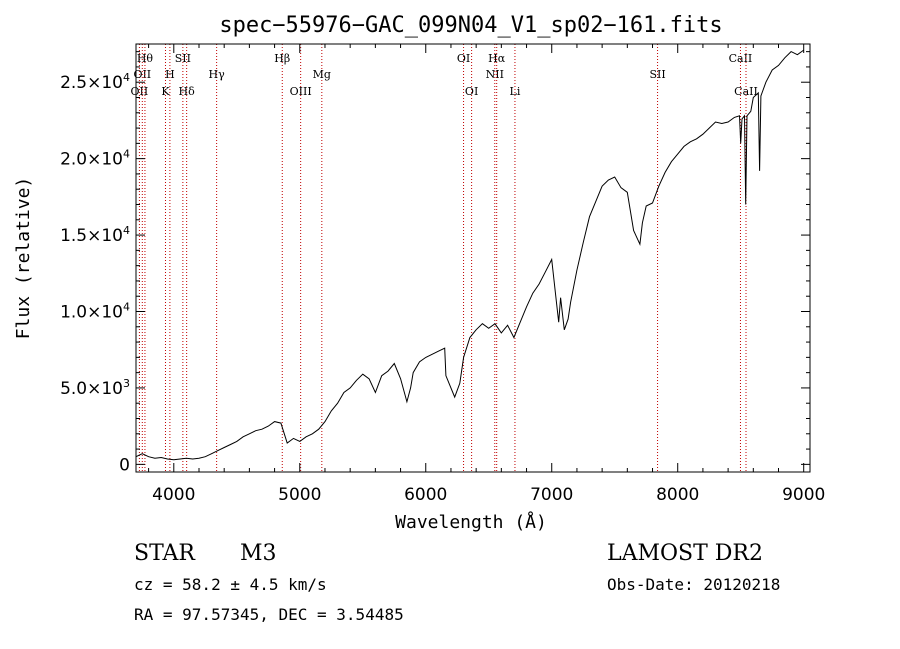  Describe the element at coordinates (124, 465) in the screenshot. I see `y-tick-label: 0` at that location.